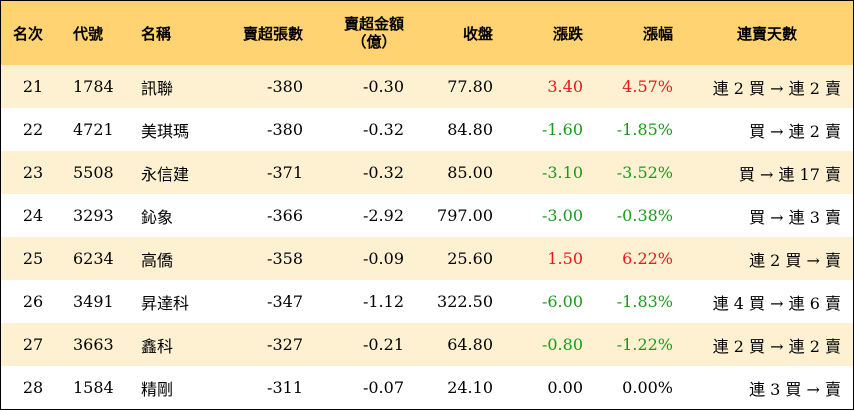  What do you see at coordinates (285, 172) in the screenshot?
I see `lots-cell: -371` at bounding box center [285, 172].